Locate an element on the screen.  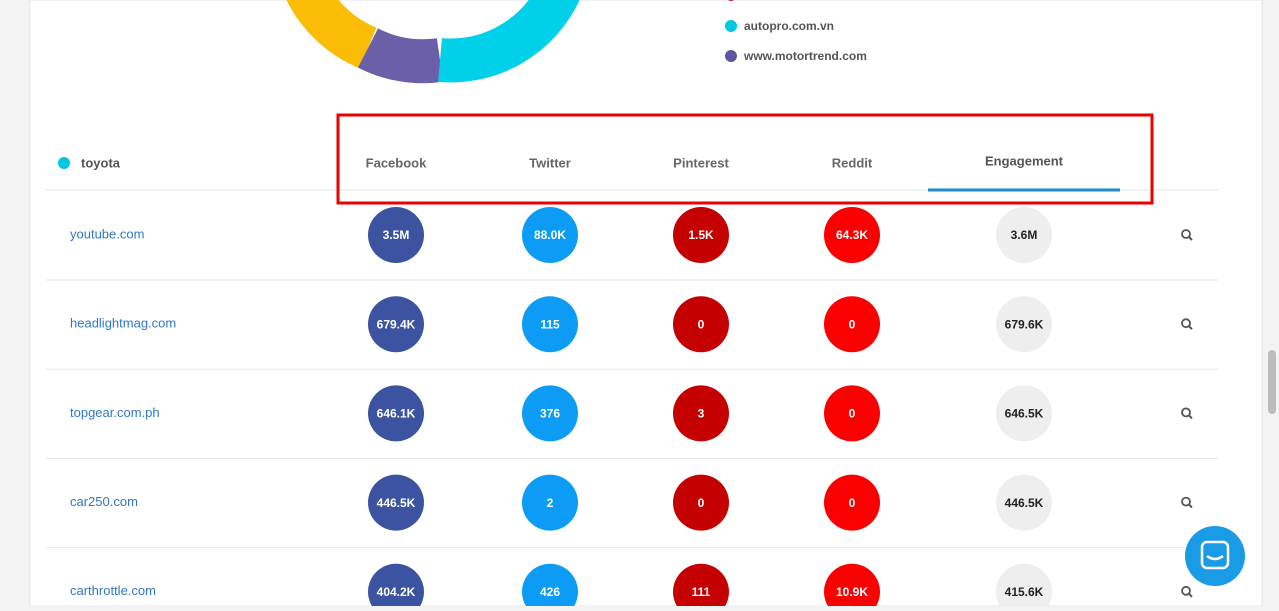
metric-value: 426 is located at coordinates (550, 592).